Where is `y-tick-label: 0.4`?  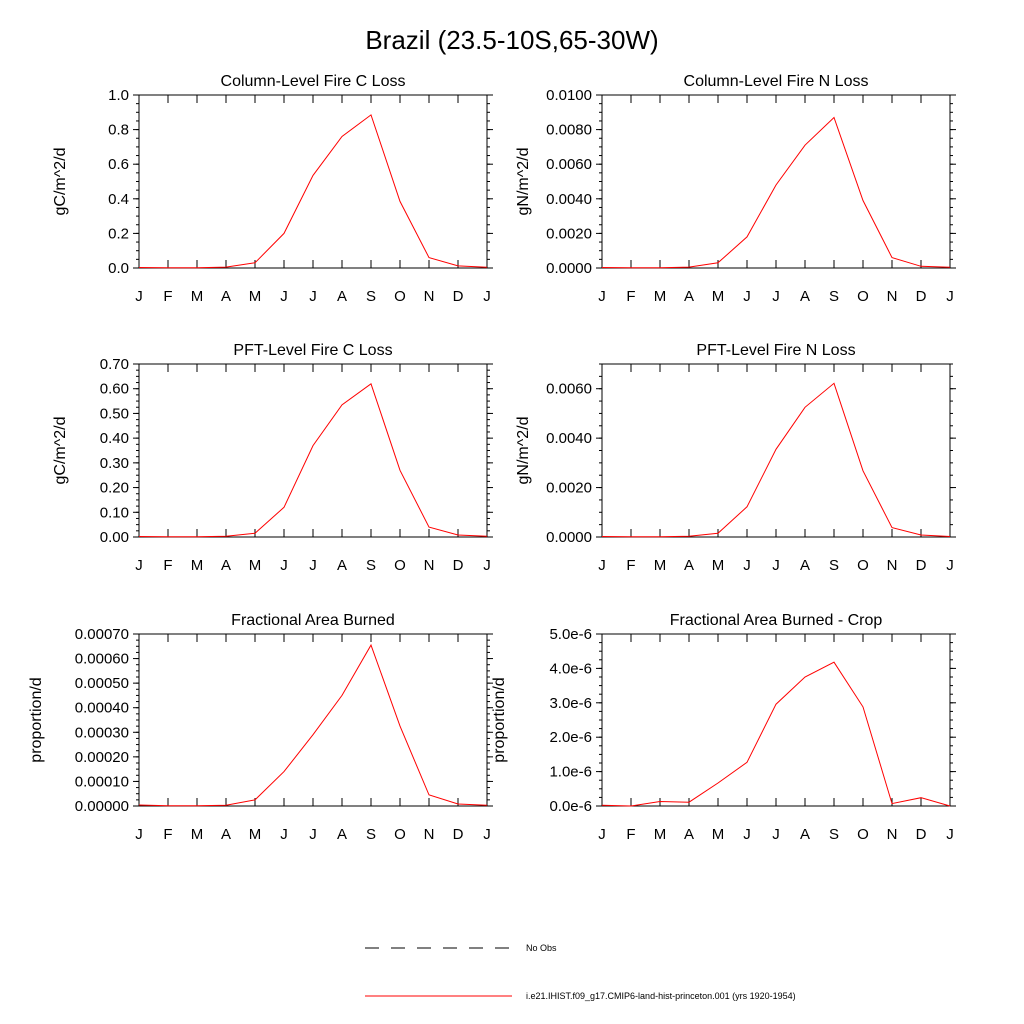
y-tick-label: 0.4 is located at coordinates (118, 199).